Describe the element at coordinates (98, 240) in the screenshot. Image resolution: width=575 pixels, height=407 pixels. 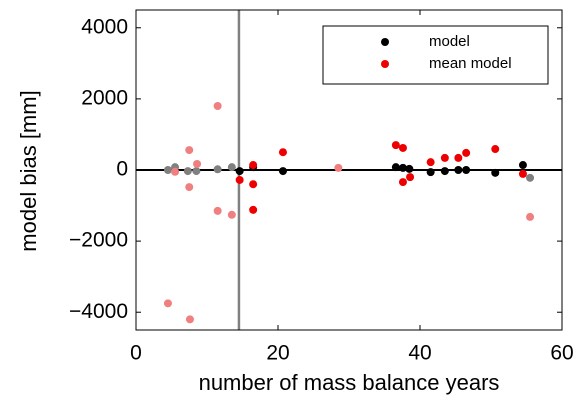
I see `y-tick-label: −2000` at that location.